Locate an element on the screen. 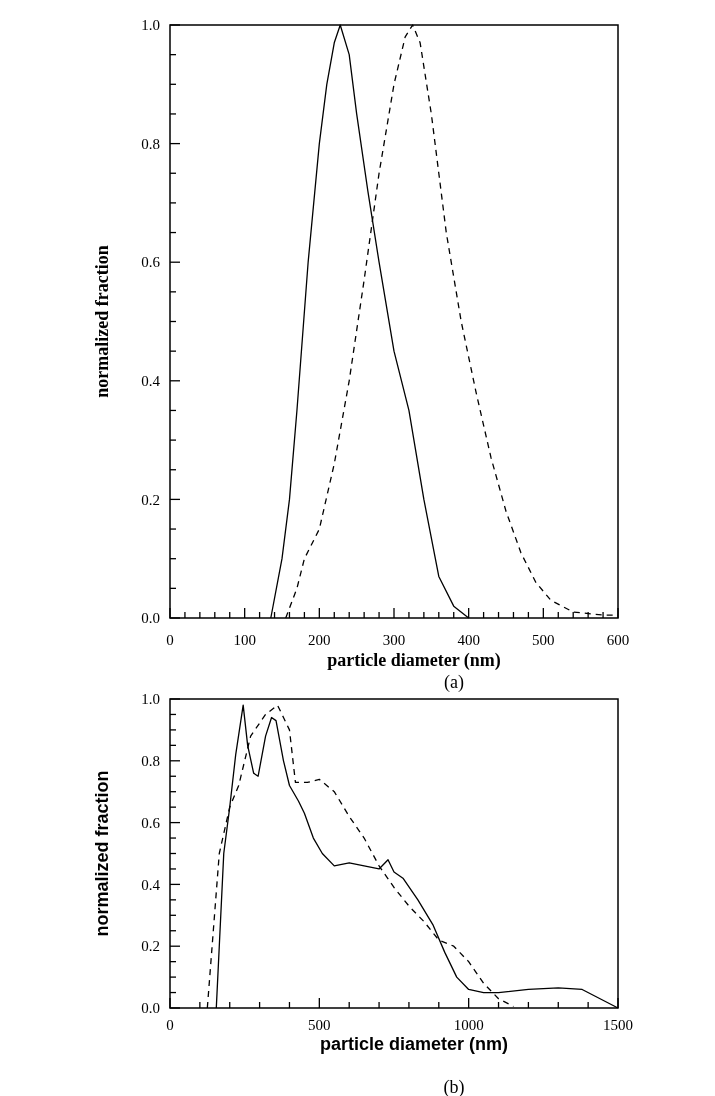 The image size is (715, 1096). text: (a) is located at coordinates (454, 682).